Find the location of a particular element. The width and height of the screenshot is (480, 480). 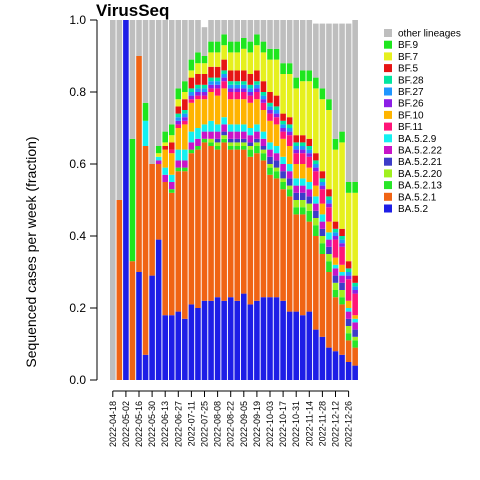

x-tick-label: 2022-12-12 is located at coordinates (336, 424).